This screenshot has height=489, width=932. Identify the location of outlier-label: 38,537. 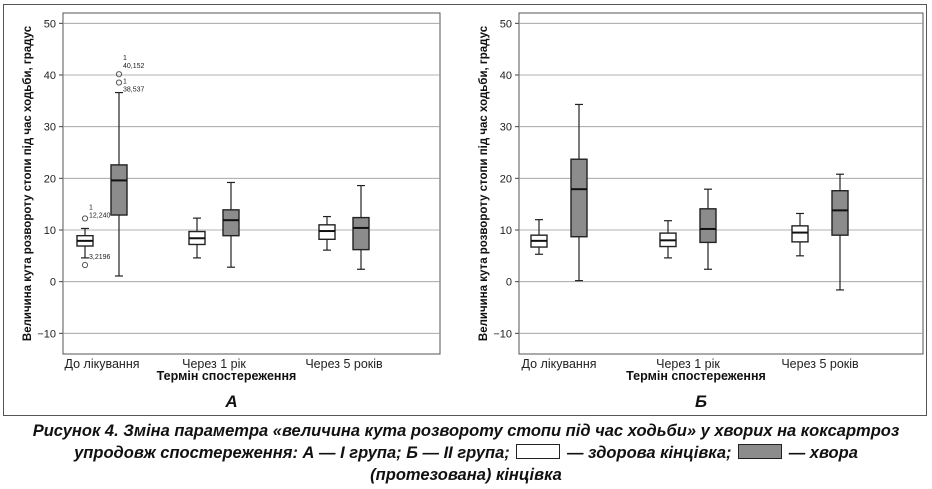
(134, 90).